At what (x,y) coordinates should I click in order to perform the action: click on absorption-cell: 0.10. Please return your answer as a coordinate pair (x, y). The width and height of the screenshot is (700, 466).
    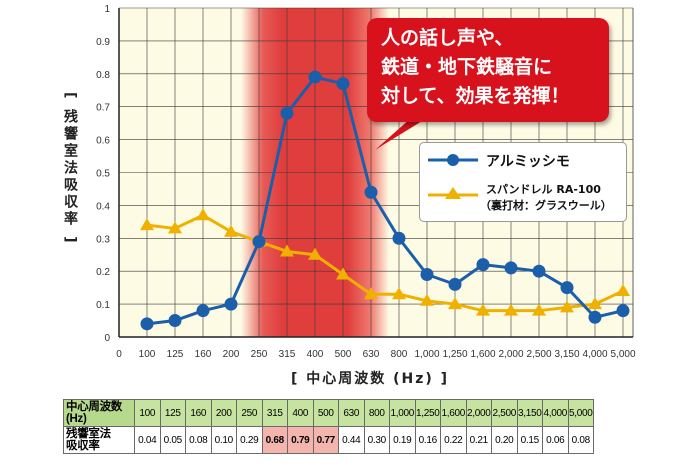
    Looking at the image, I should click on (223, 440).